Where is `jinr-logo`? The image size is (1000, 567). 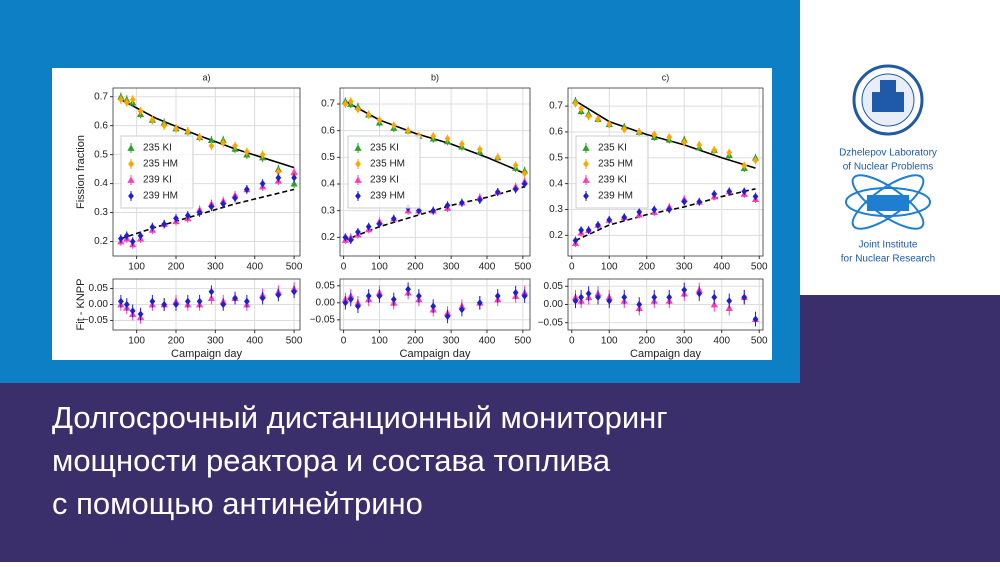
jinr-logo is located at coordinates (888, 202).